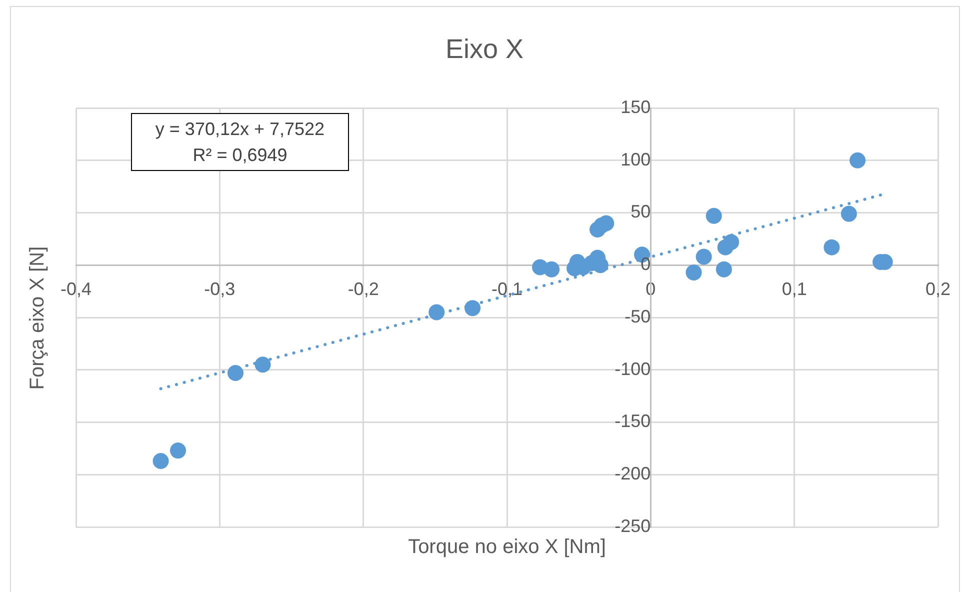  What do you see at coordinates (484, 49) in the screenshot?
I see `chart-title: Eixo X` at bounding box center [484, 49].